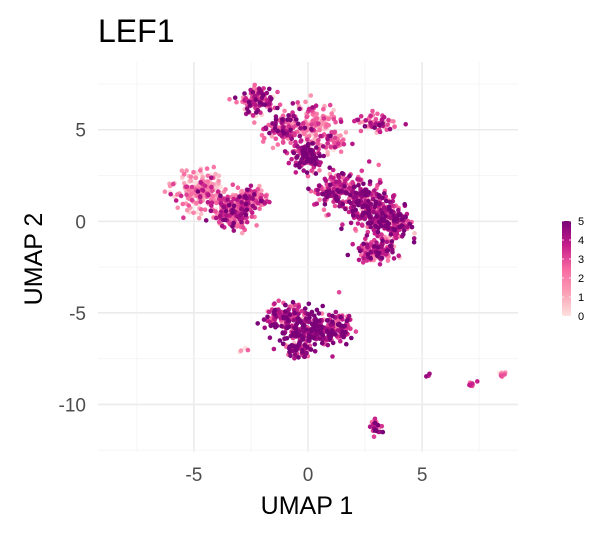 The width and height of the screenshot is (614, 537). What do you see at coordinates (581, 279) in the screenshot?
I see `legend-tick-label: 2` at bounding box center [581, 279].